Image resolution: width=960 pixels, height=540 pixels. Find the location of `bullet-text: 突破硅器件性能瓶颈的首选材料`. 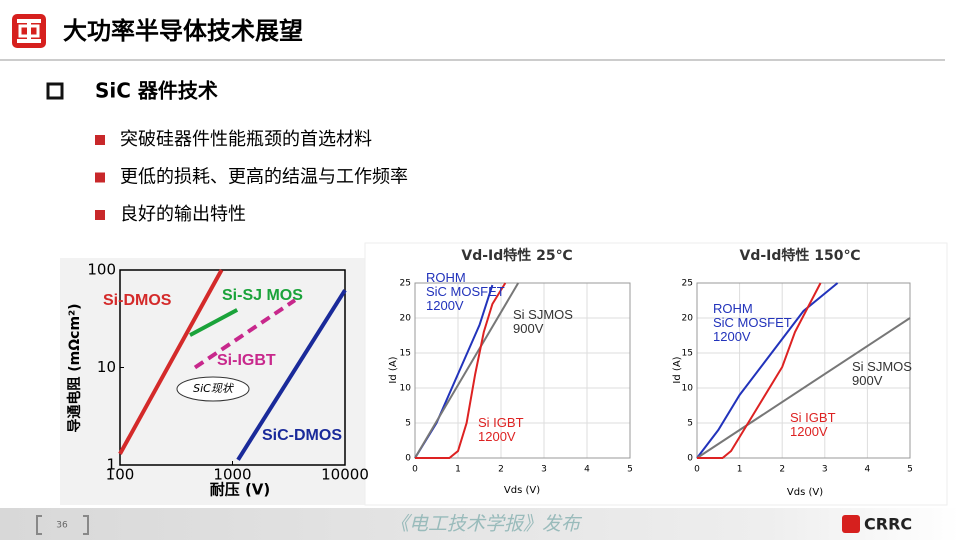

bullet-text: 突破硅器件性能瓶颈的首选材料 is located at coordinates (246, 139).